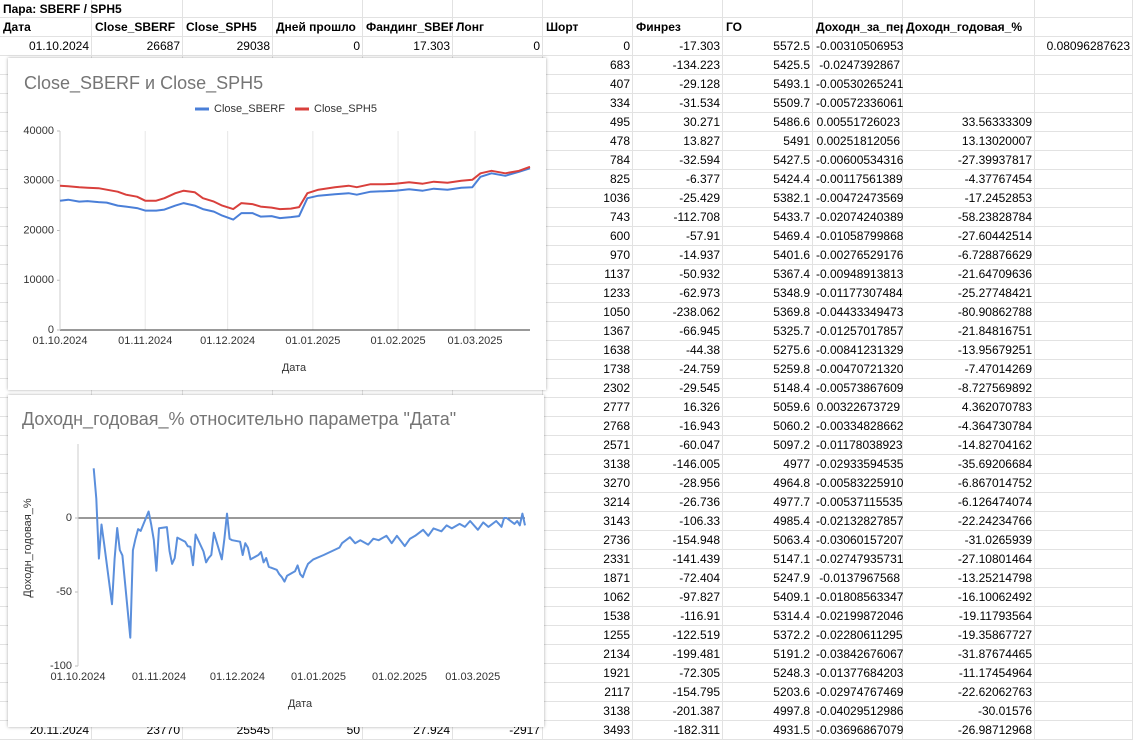 This screenshot has width=1133, height=740. What do you see at coordinates (994, 426) in the screenshot?
I see `value-cell: -4.364730784` at bounding box center [994, 426].